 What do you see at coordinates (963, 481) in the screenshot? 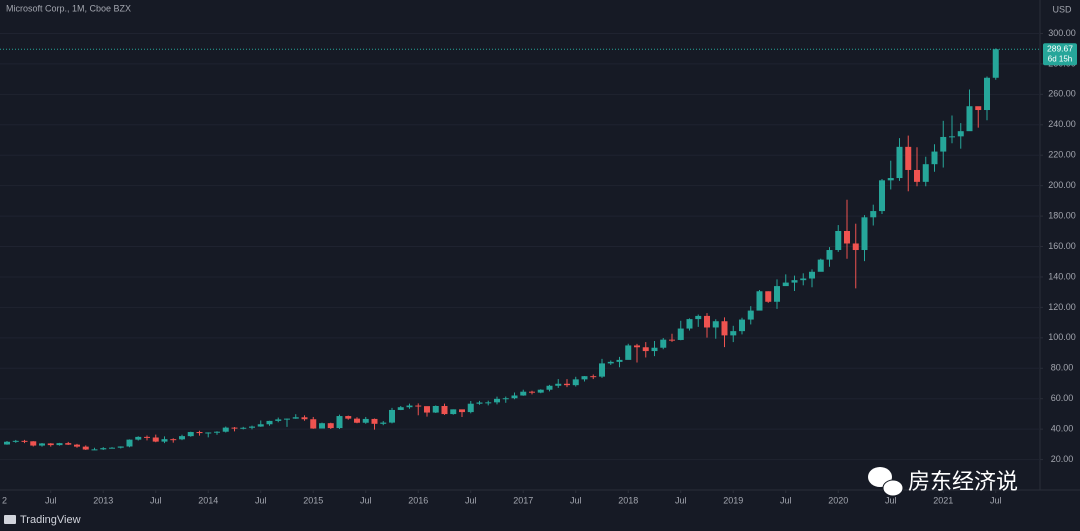
I see `watermark-text: 房东经济说` at bounding box center [963, 481].